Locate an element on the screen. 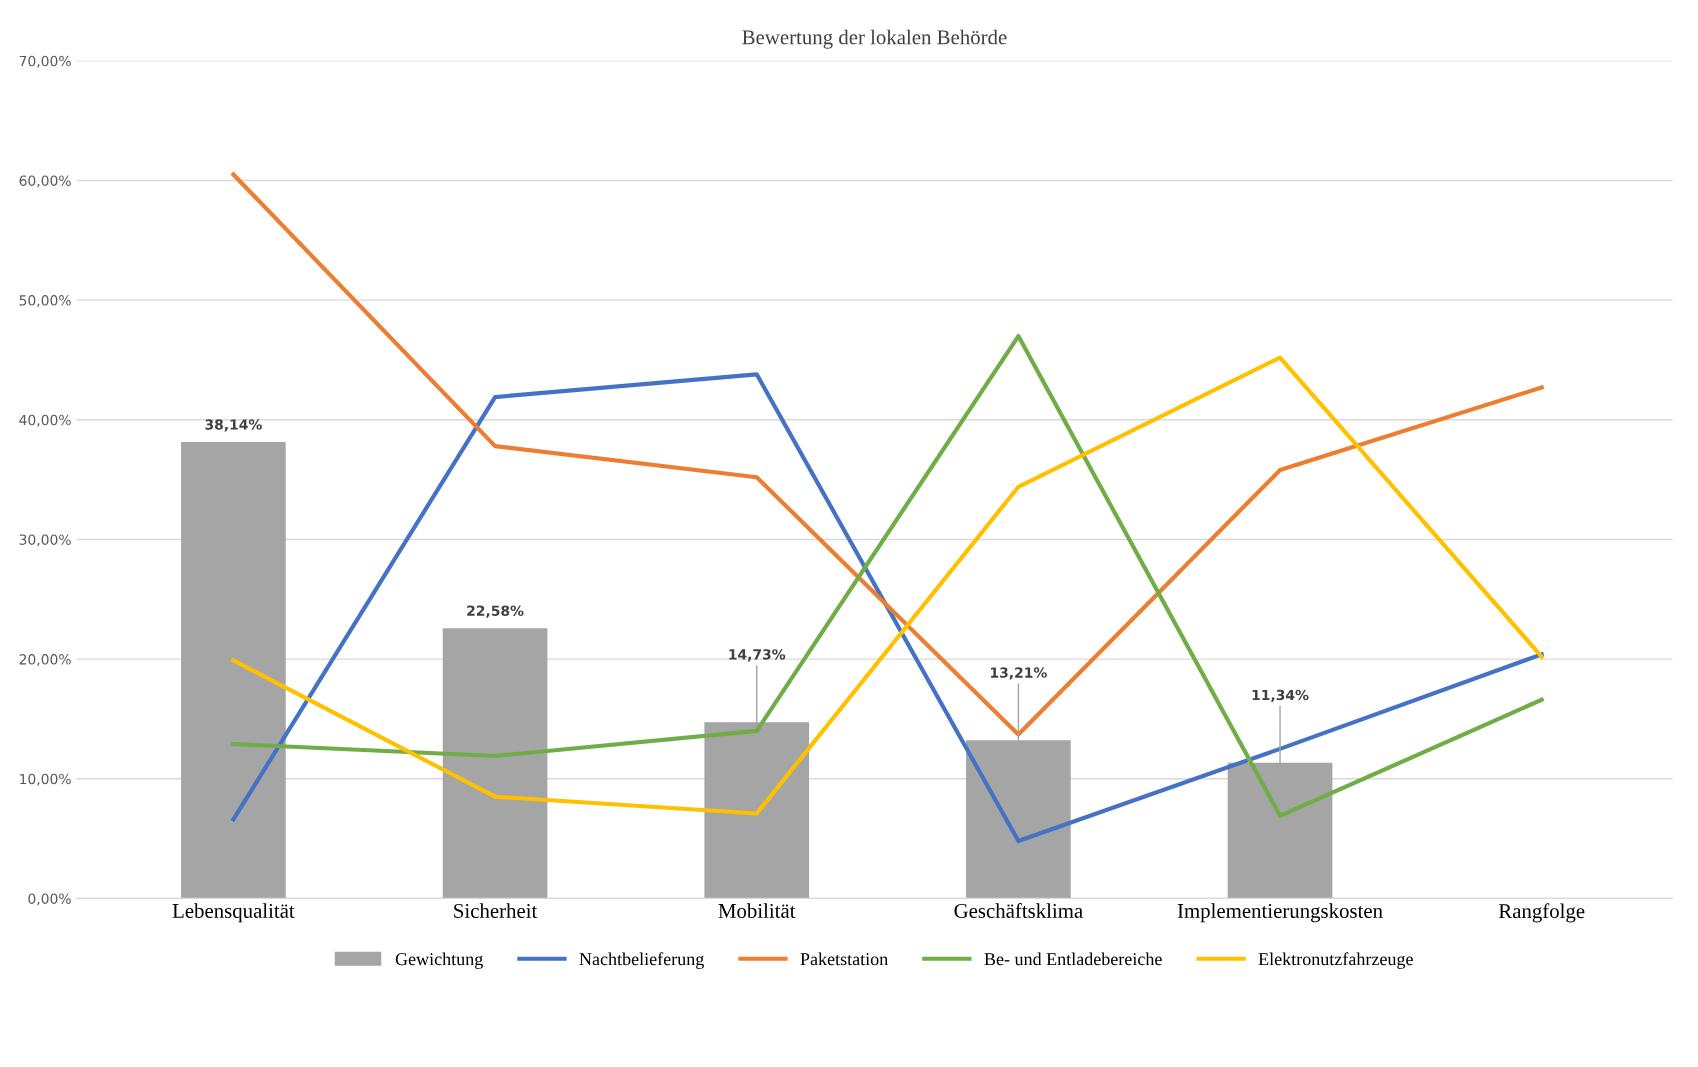 The height and width of the screenshot is (1067, 1698). x-tick-label: Mobilität is located at coordinates (757, 910).